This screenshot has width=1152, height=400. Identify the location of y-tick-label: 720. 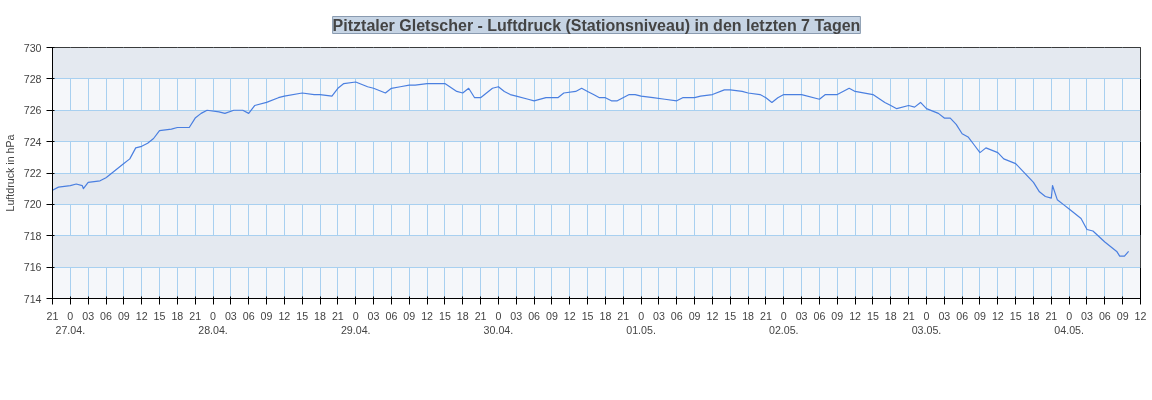
(32, 204).